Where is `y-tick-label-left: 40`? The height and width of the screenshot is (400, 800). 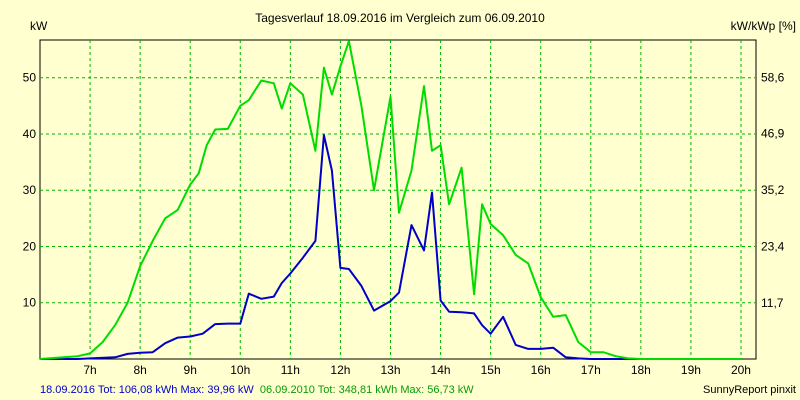
y-tick-label-left: 40 is located at coordinates (30, 134).